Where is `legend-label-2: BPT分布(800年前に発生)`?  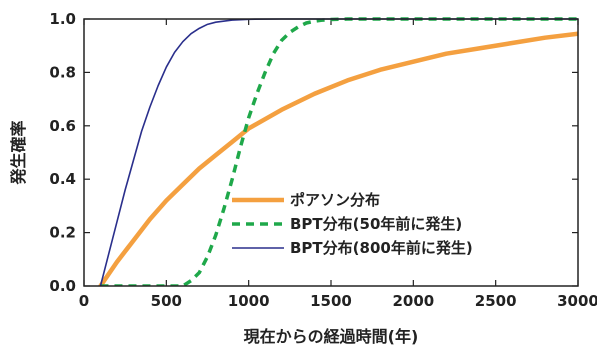 legend-label-2: BPT分布(800年前に発生) is located at coordinates (381, 248).